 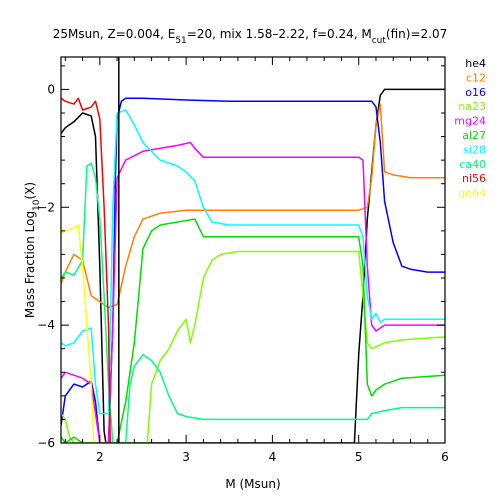 I want to click on y-tick-label: −2, so click(x=46, y=207).